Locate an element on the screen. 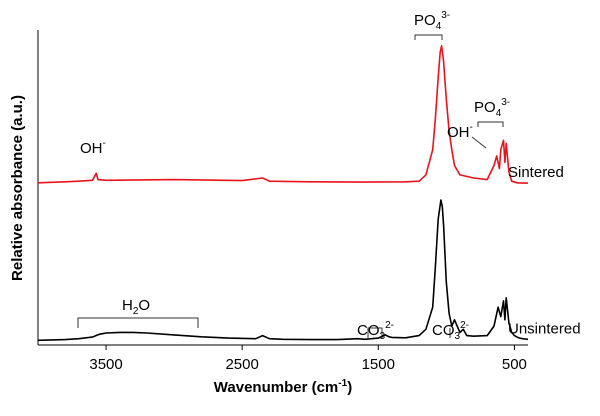 This screenshot has width=600, height=416. pointer is located at coordinates (479, 142).